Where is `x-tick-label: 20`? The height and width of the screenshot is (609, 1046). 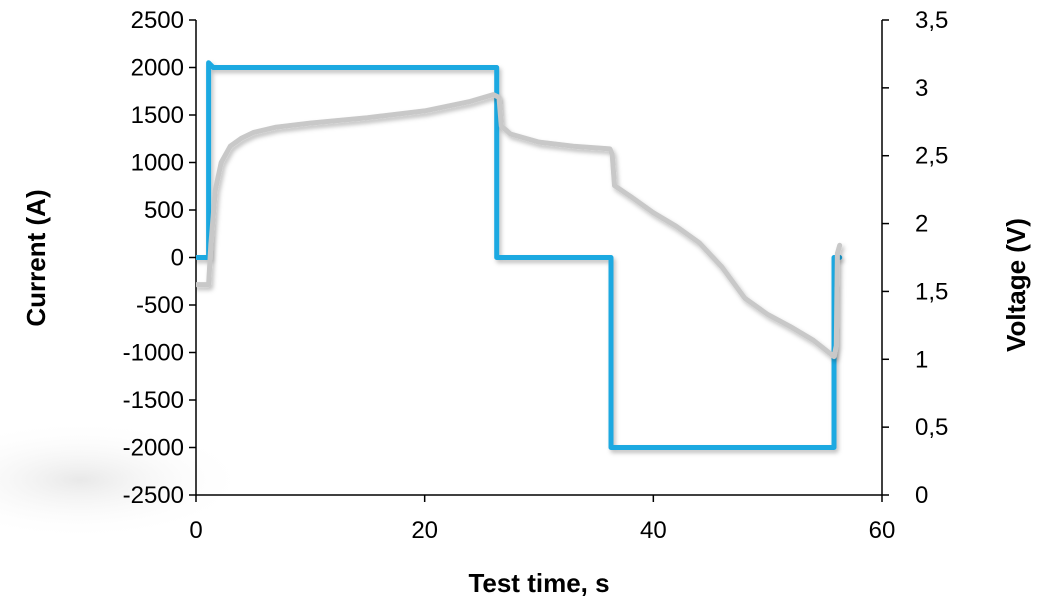
x-tick-label: 20 is located at coordinates (424, 530).